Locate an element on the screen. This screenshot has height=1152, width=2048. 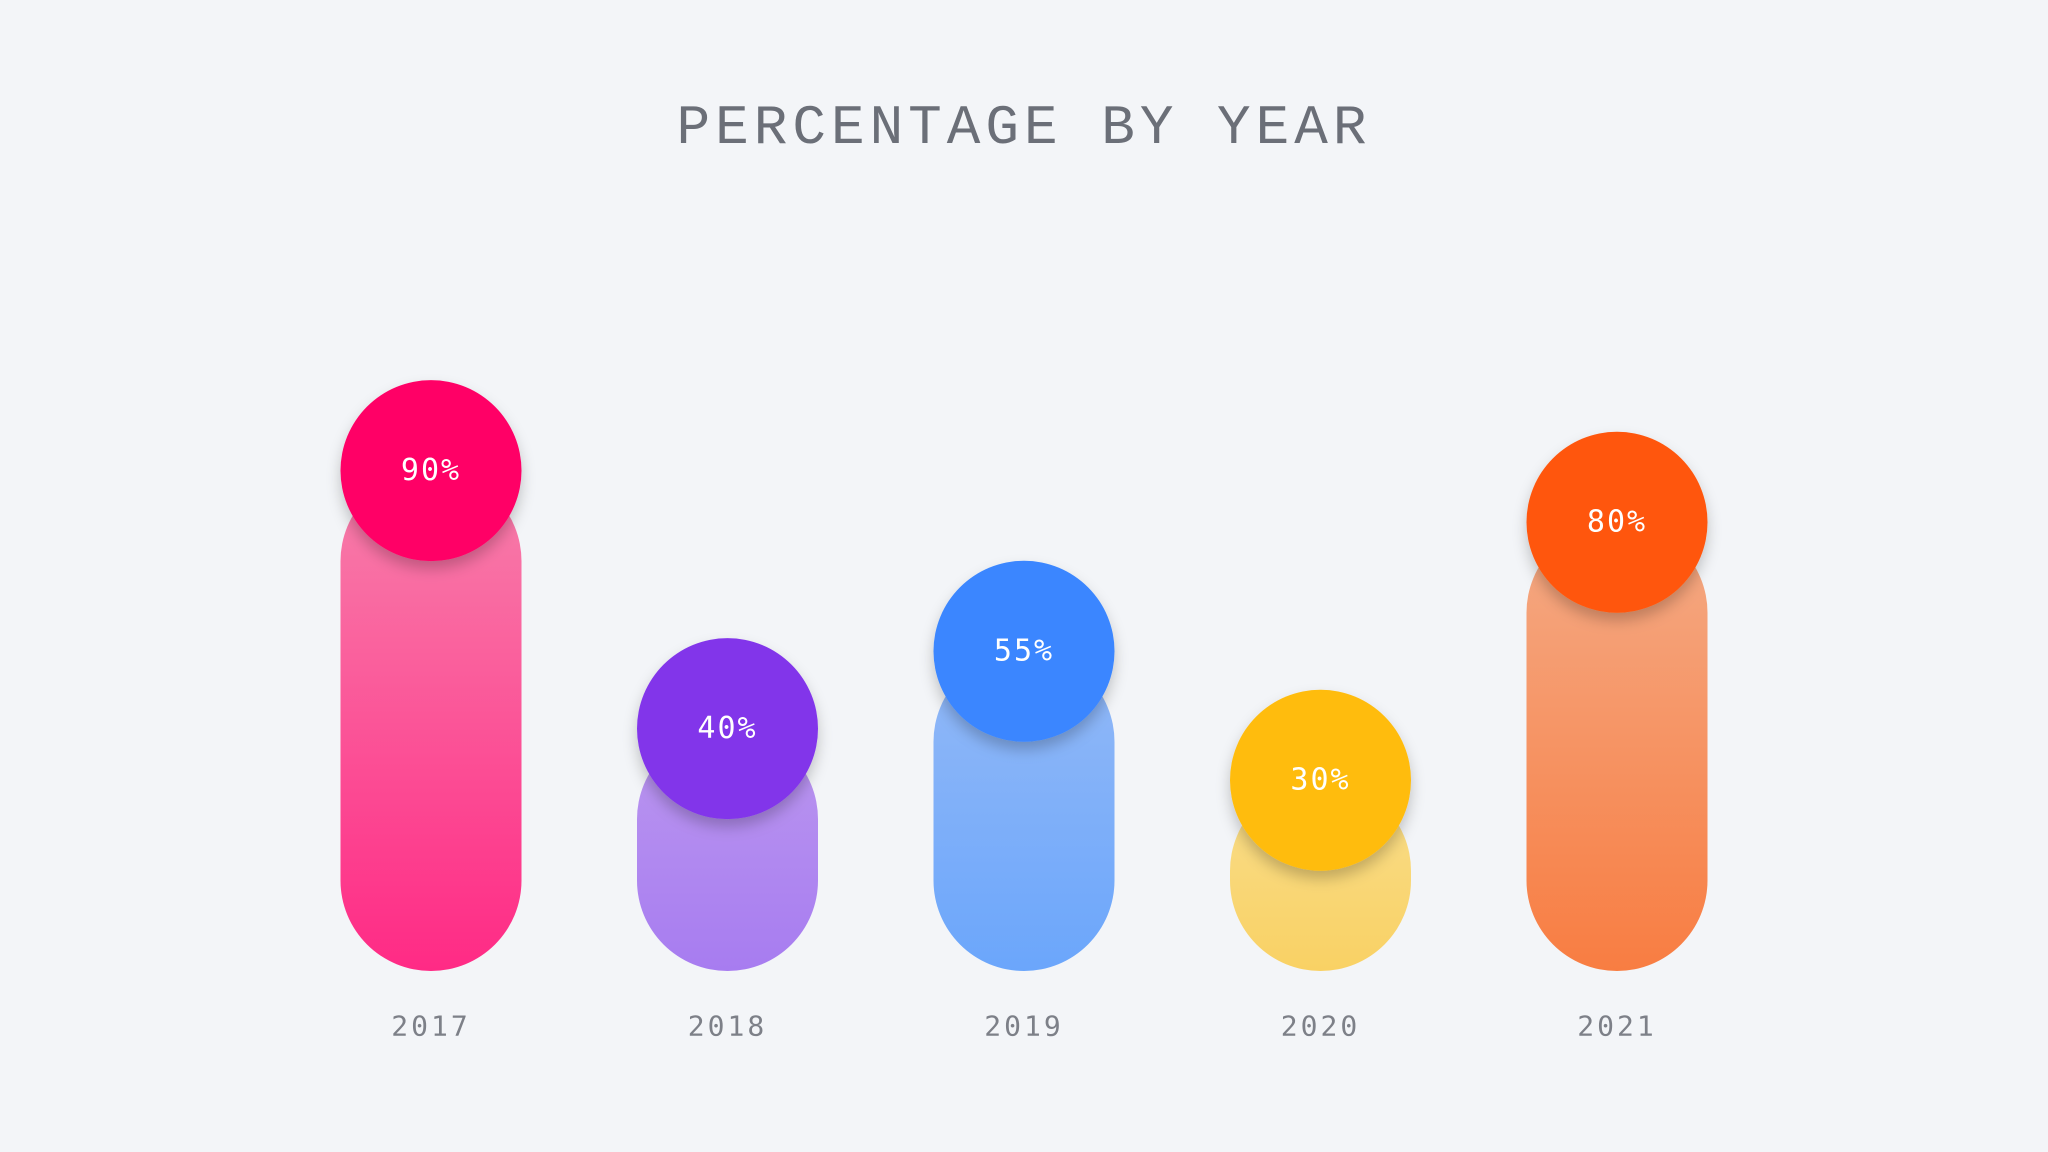
bar-2021: 80% is located at coordinates (1617, 701).